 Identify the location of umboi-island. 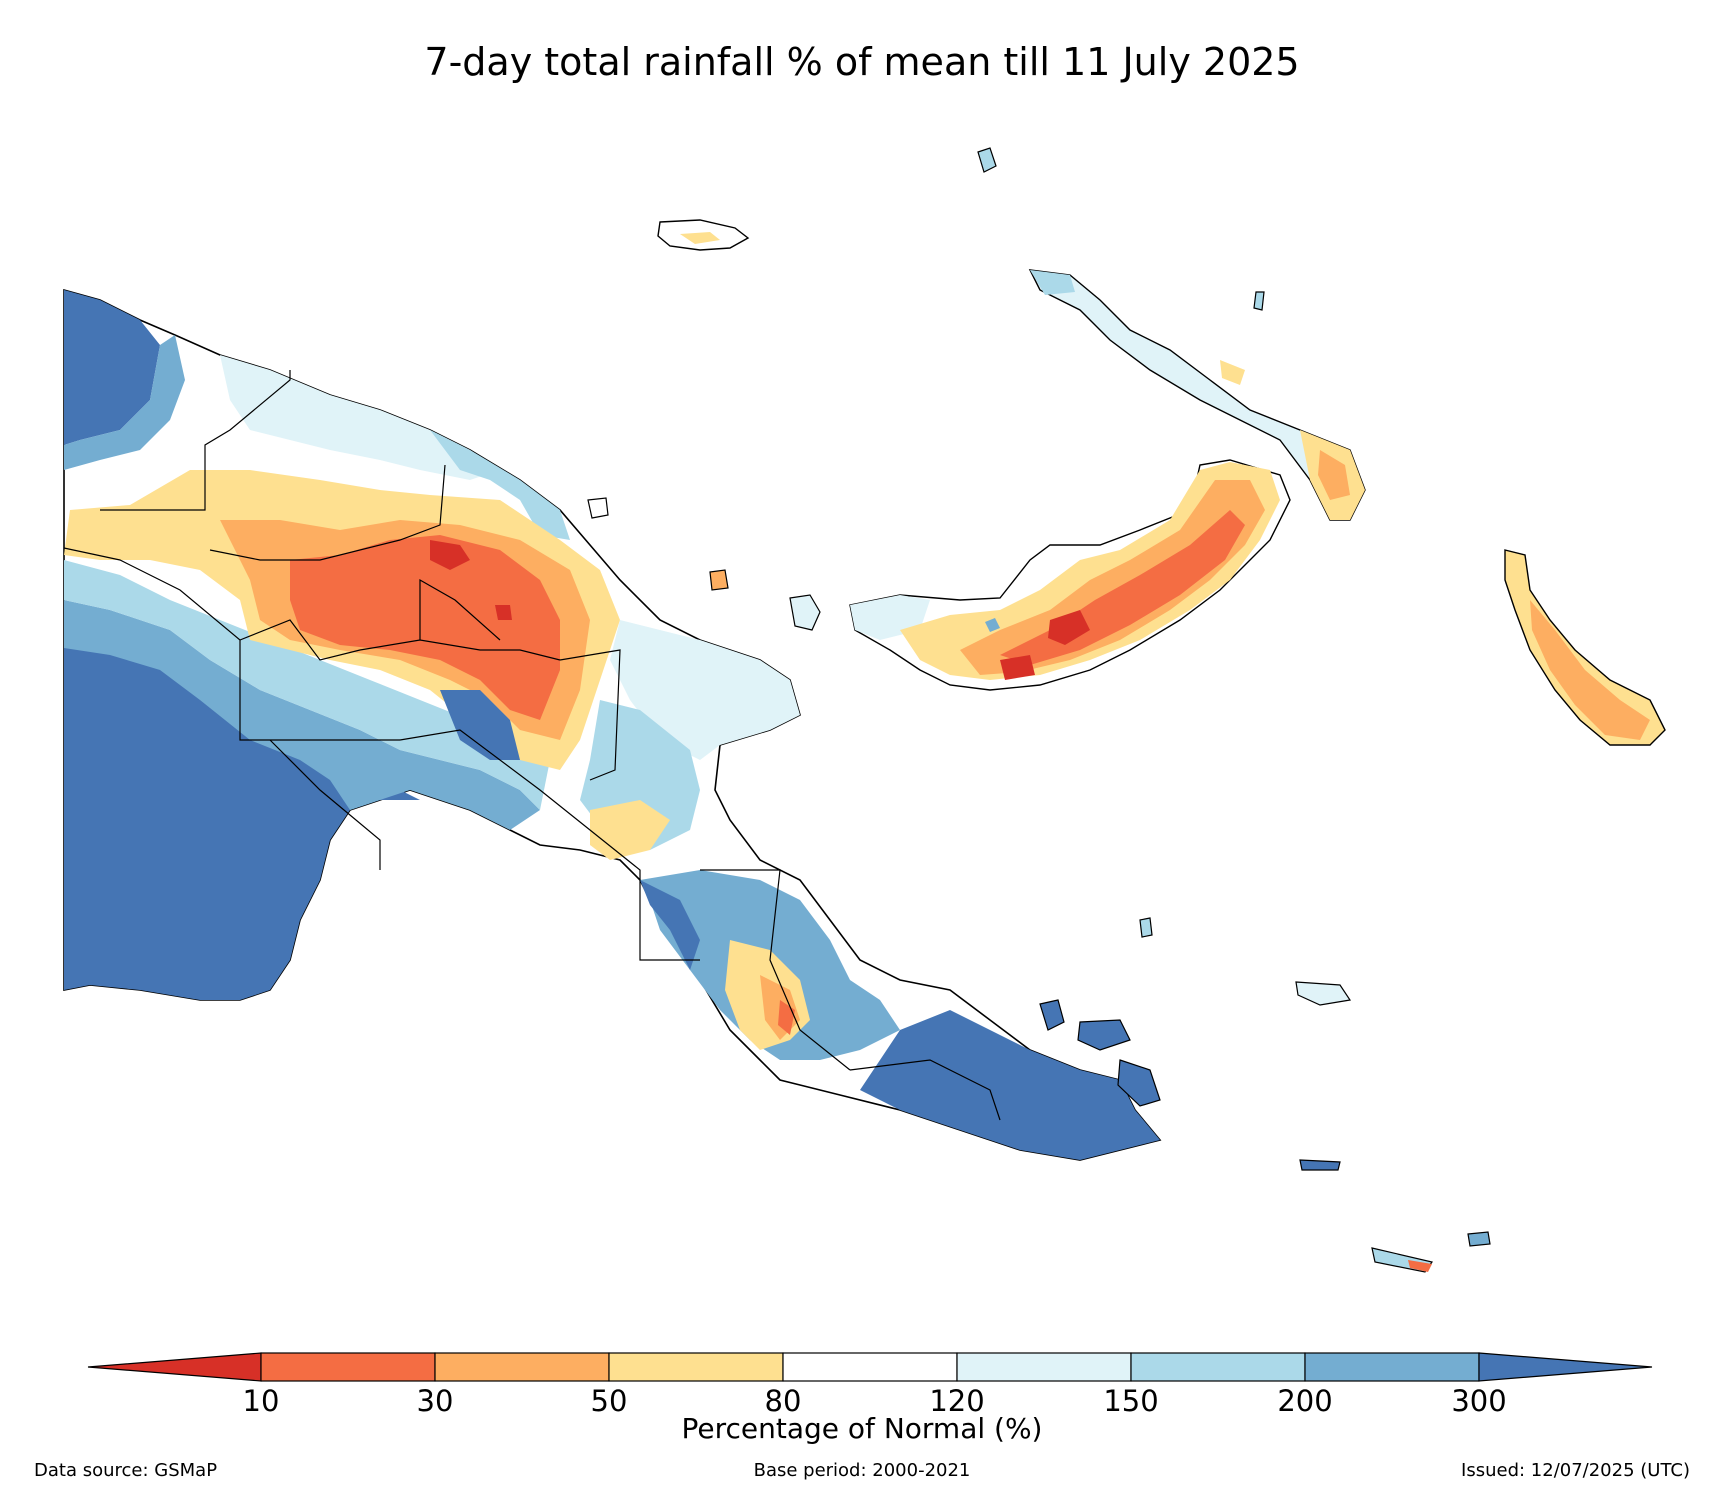
(805, 612).